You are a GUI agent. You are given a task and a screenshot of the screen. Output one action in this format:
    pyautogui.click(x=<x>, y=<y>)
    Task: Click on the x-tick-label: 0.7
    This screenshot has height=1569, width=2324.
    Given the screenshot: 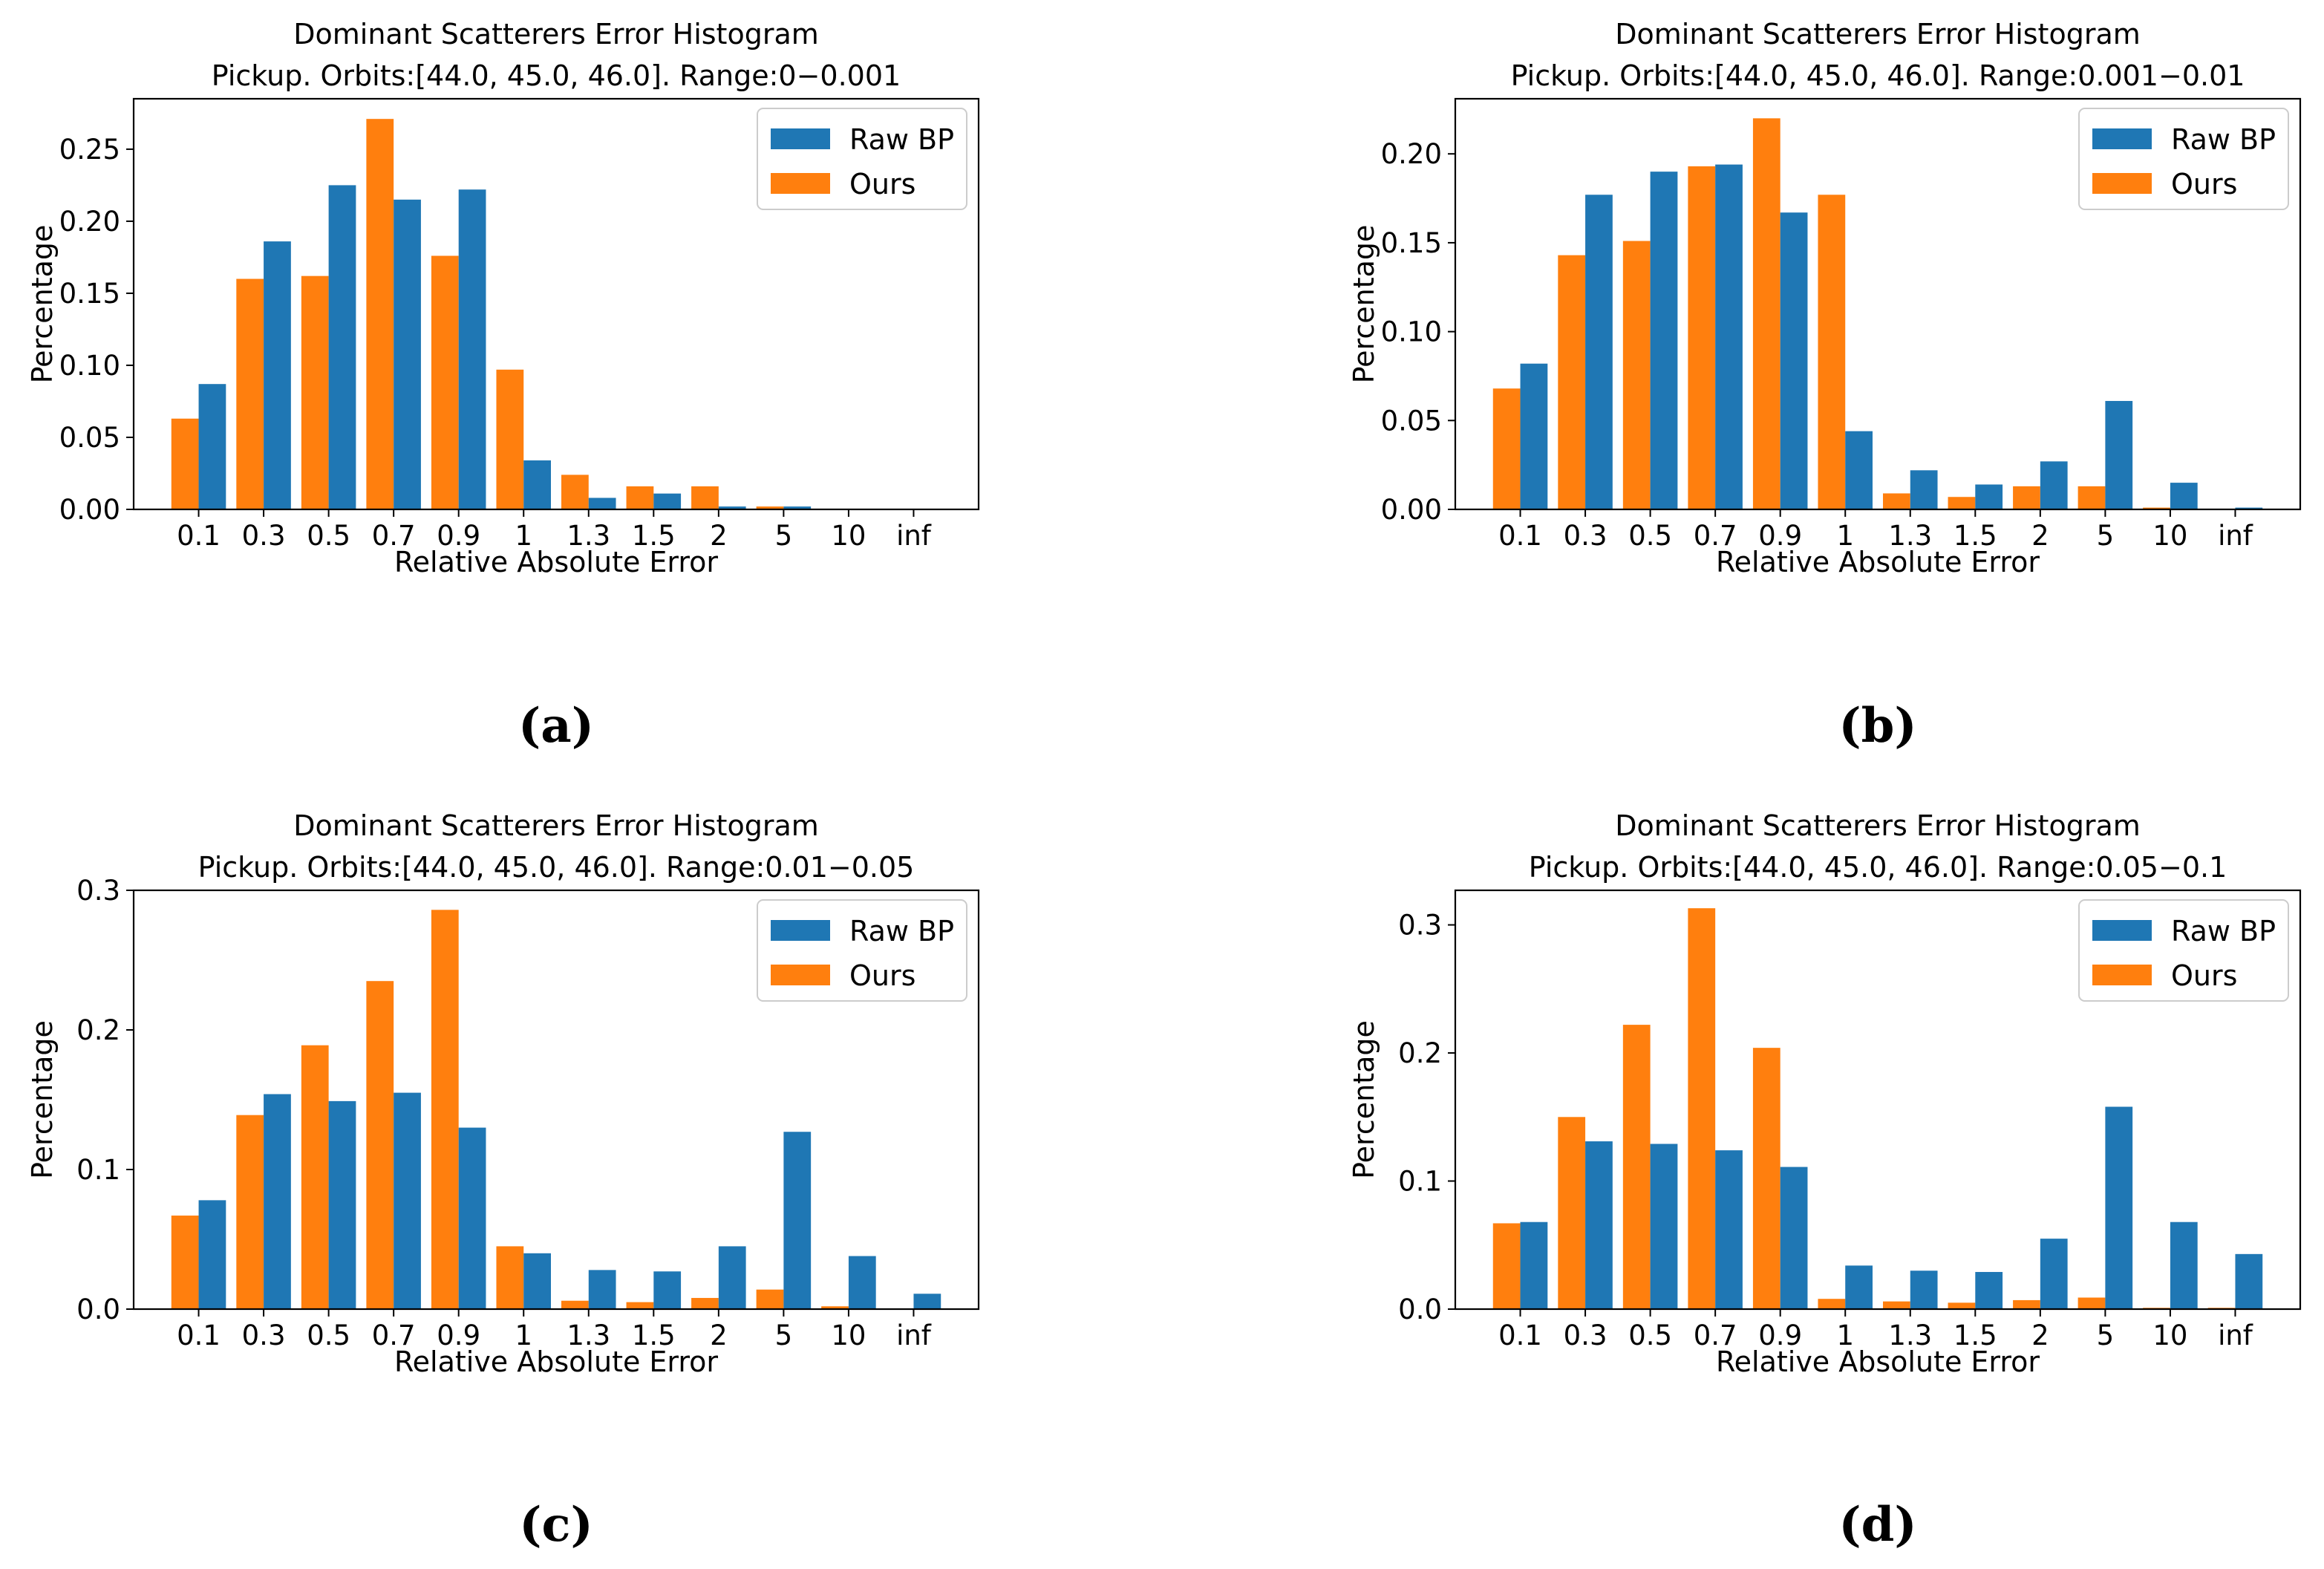 What is the action you would take?
    pyautogui.click(x=394, y=1335)
    